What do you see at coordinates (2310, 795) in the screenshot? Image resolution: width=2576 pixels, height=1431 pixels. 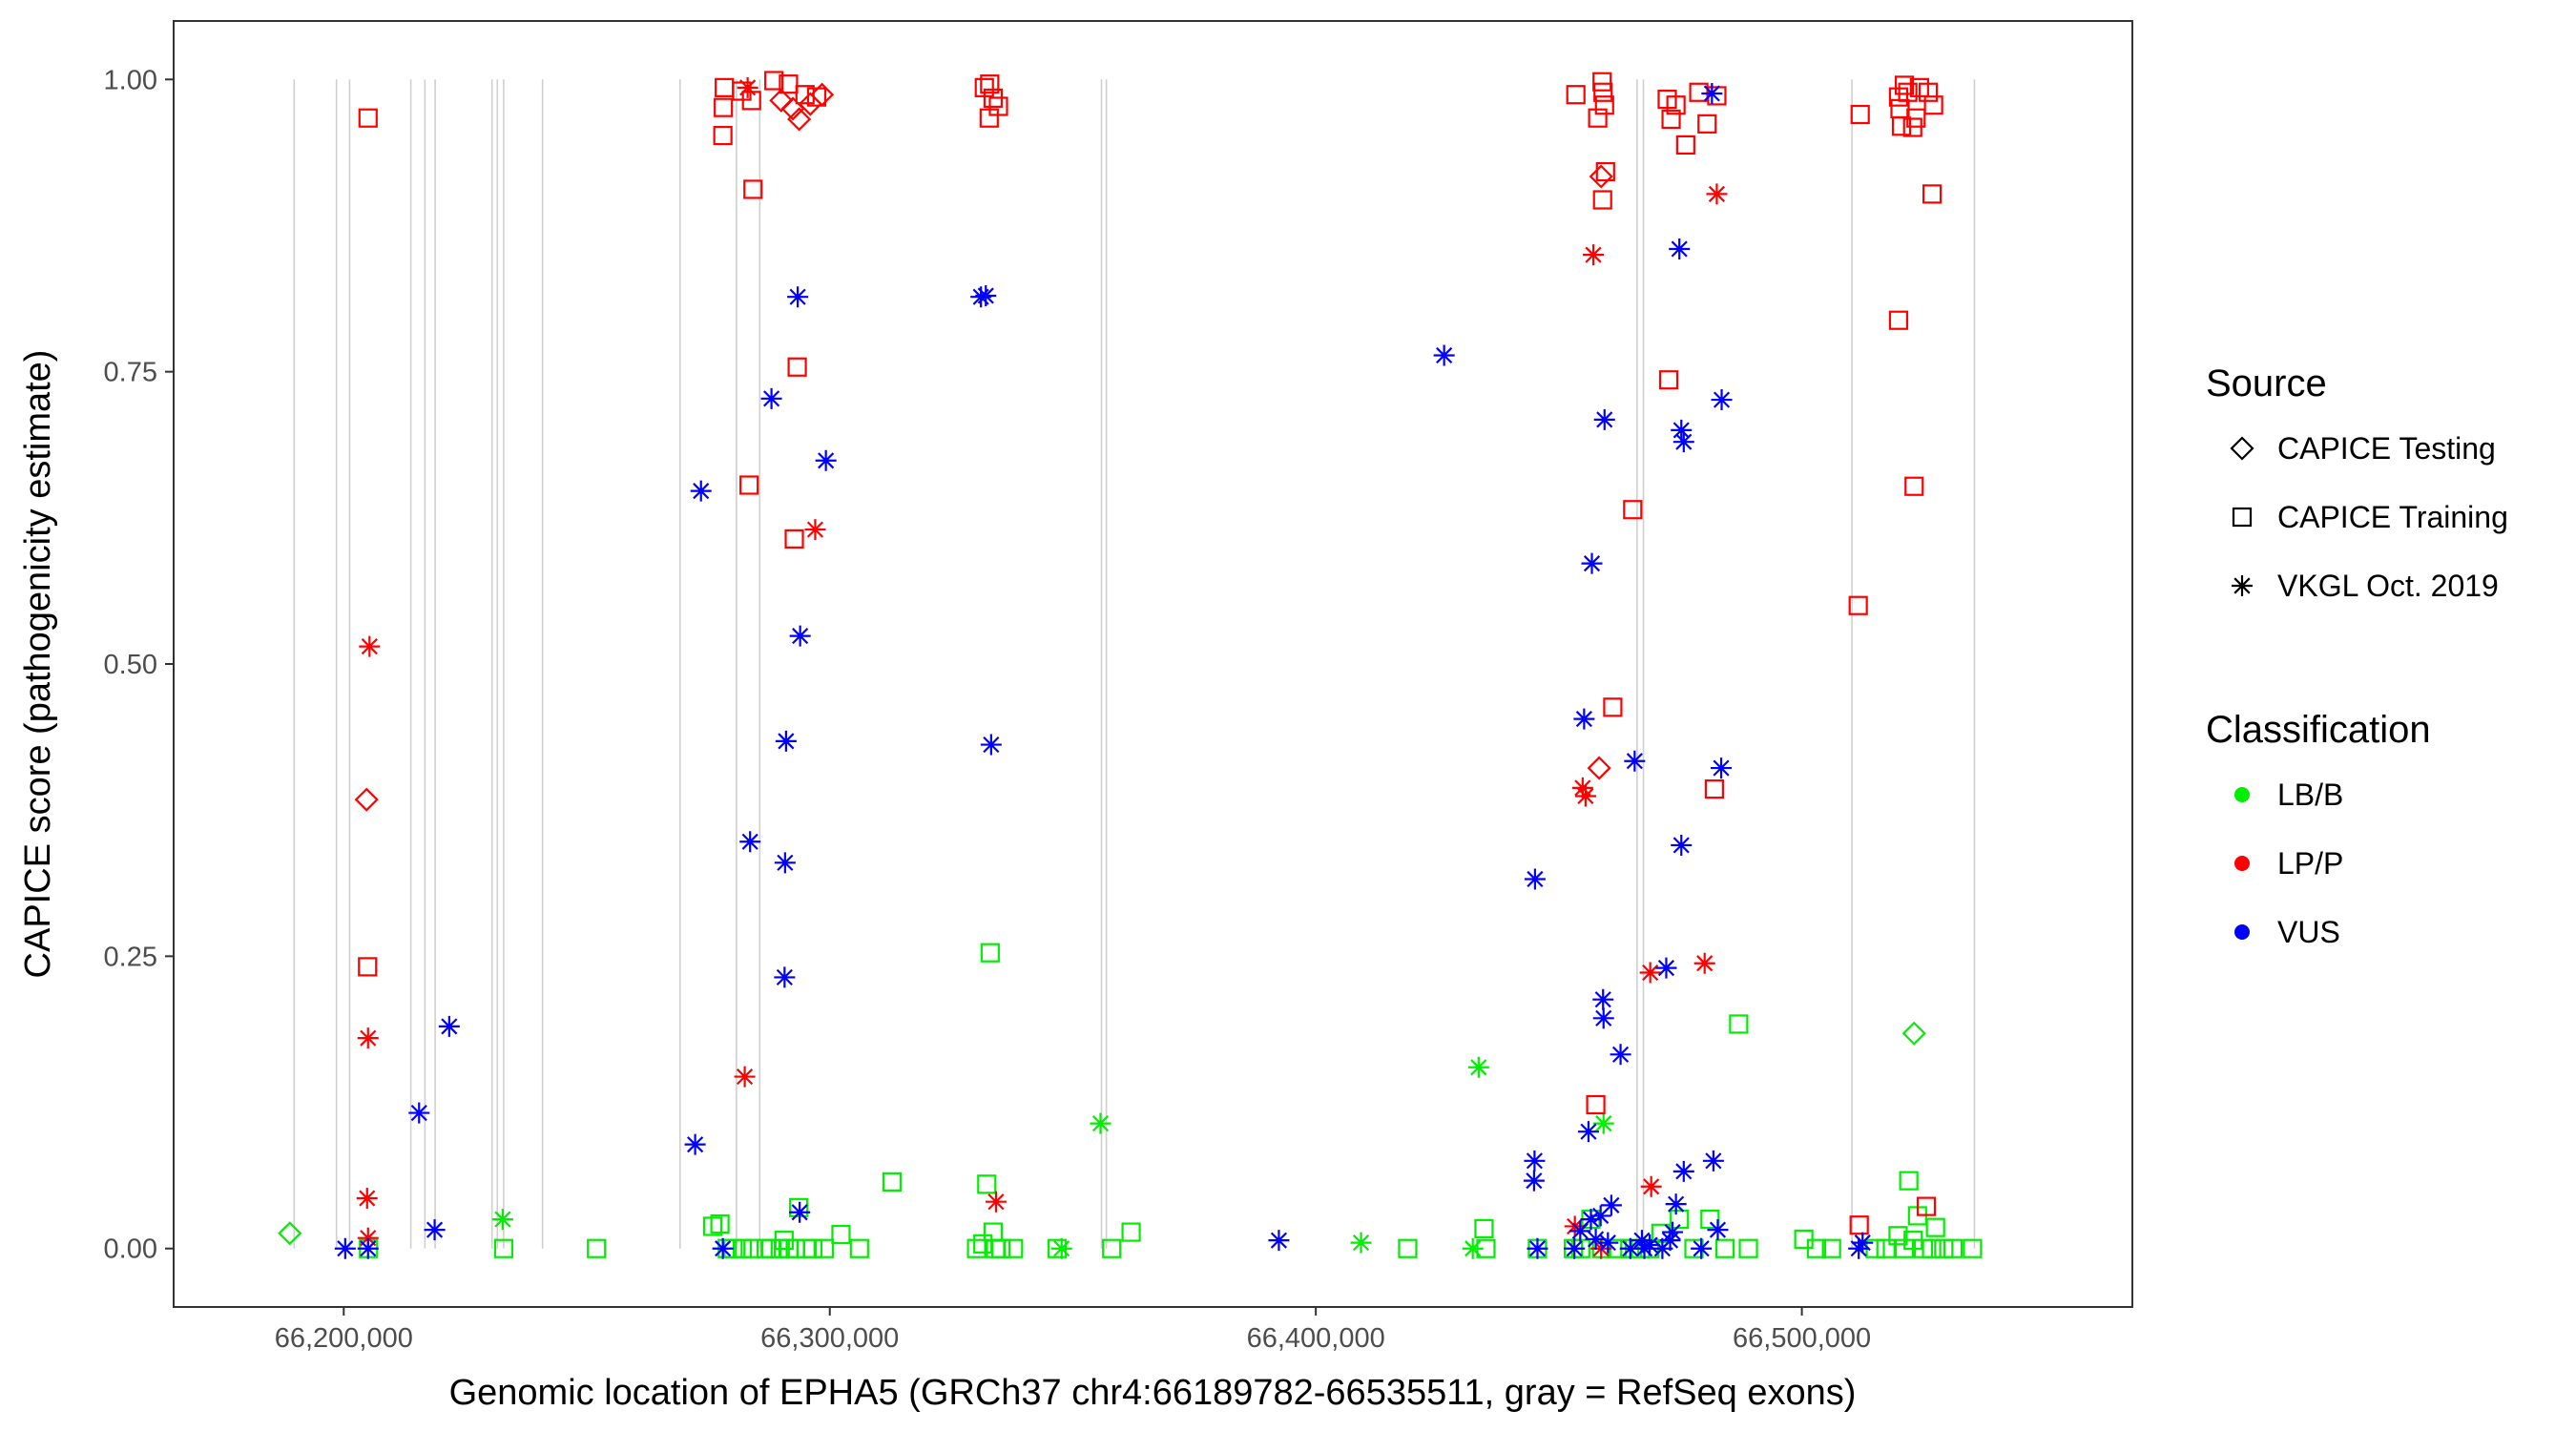 I see `legend-classification-label-0: LB/B` at bounding box center [2310, 795].